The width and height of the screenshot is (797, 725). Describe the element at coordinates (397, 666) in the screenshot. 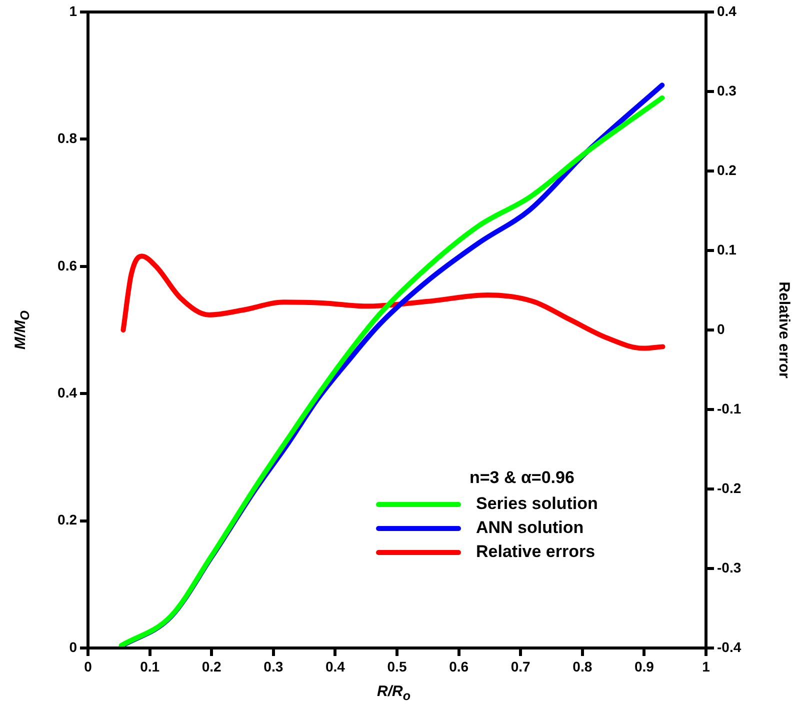

I see `x-tick-label: 0.5` at that location.